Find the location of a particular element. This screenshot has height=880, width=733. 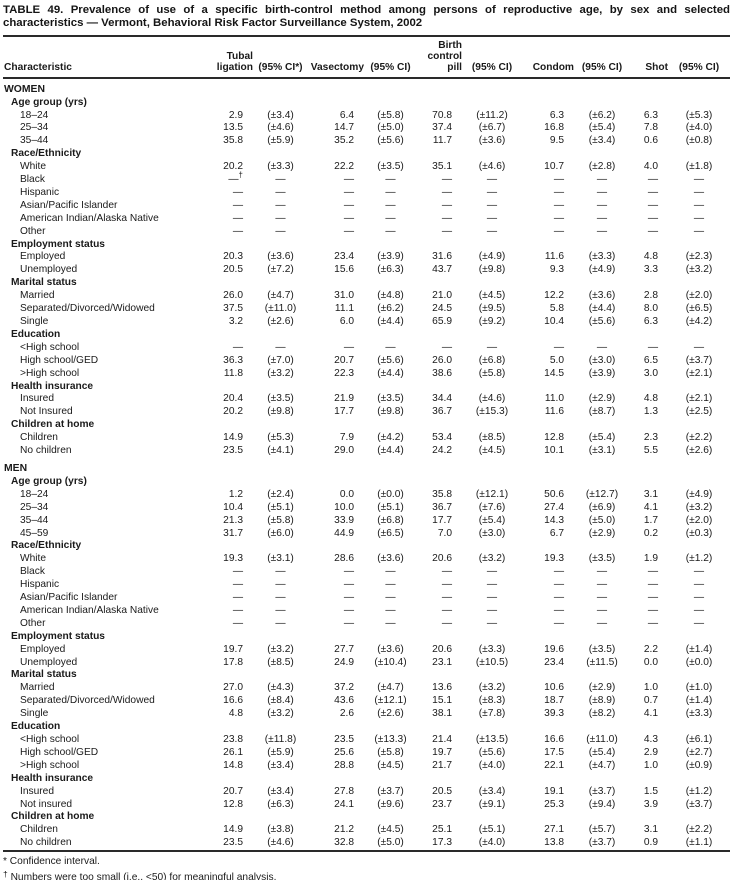

value-cell: 11.6 is located at coordinates (554, 412).